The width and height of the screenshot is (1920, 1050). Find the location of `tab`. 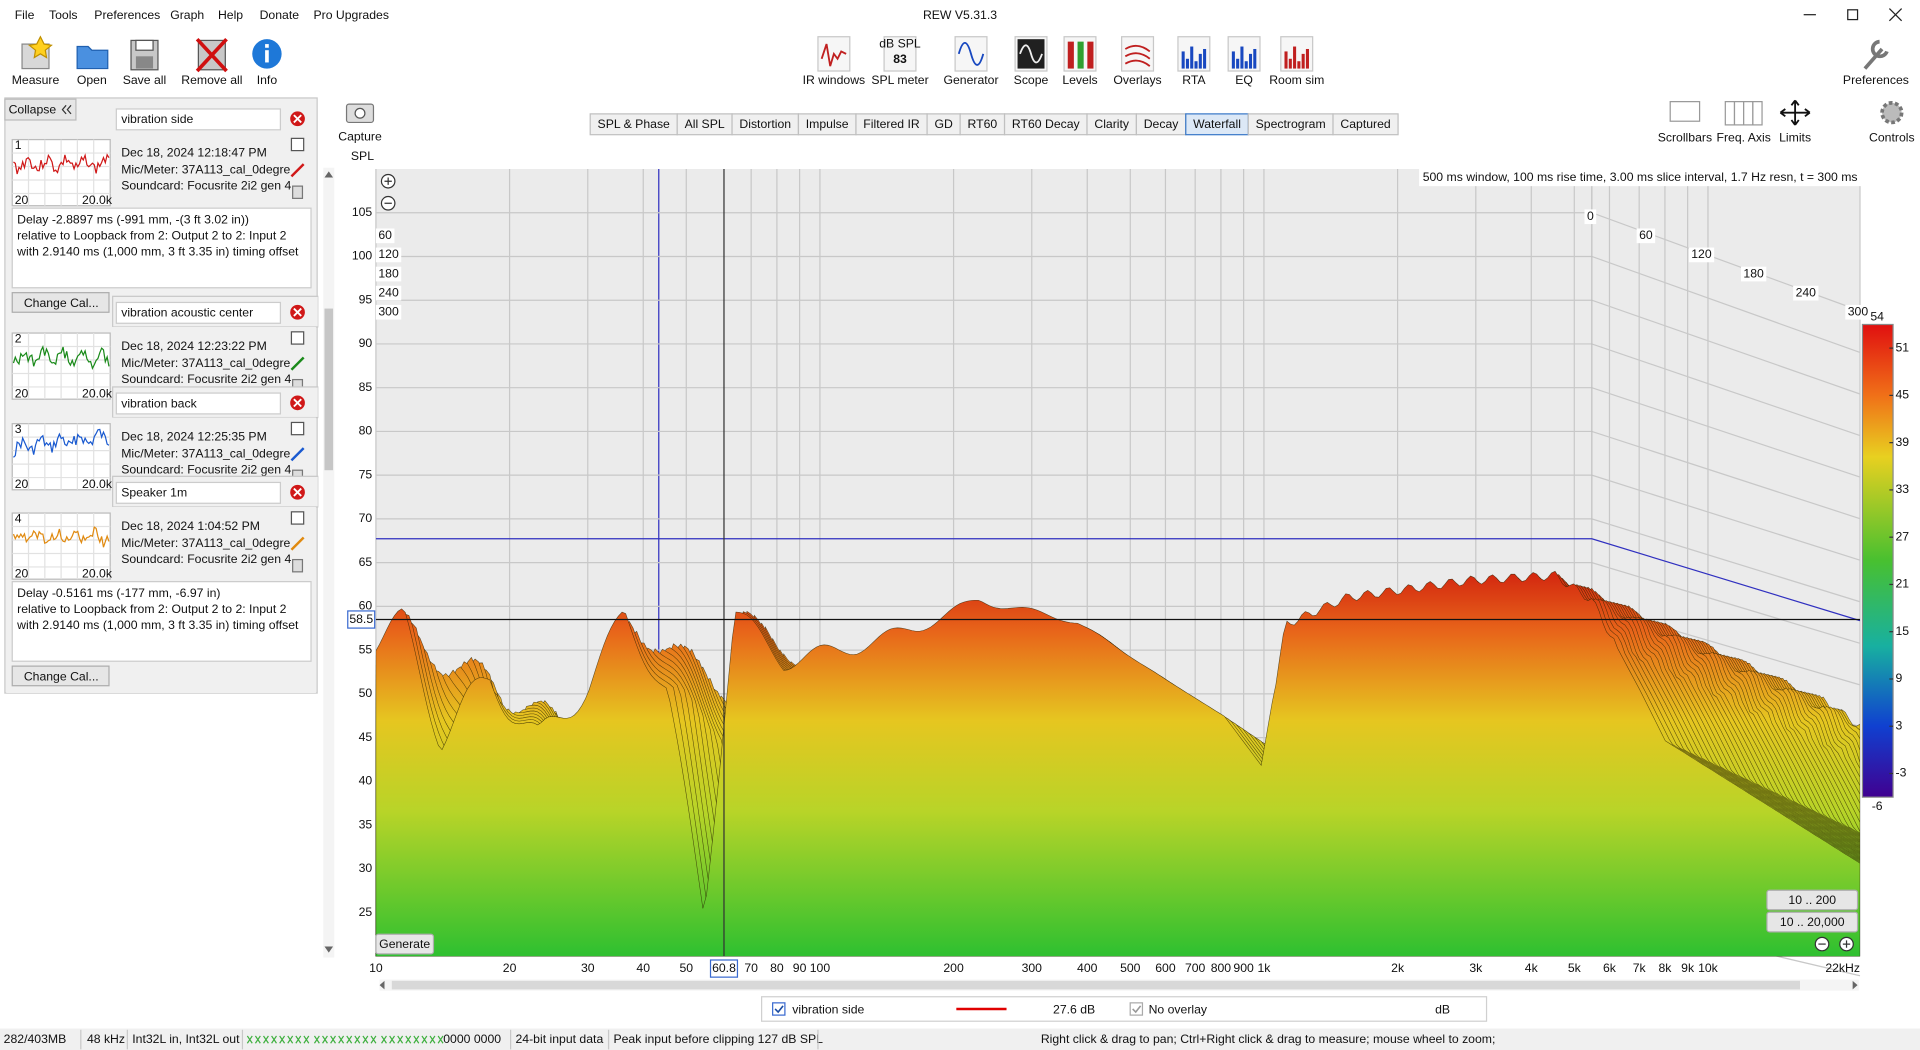

tab is located at coordinates (1365, 124).